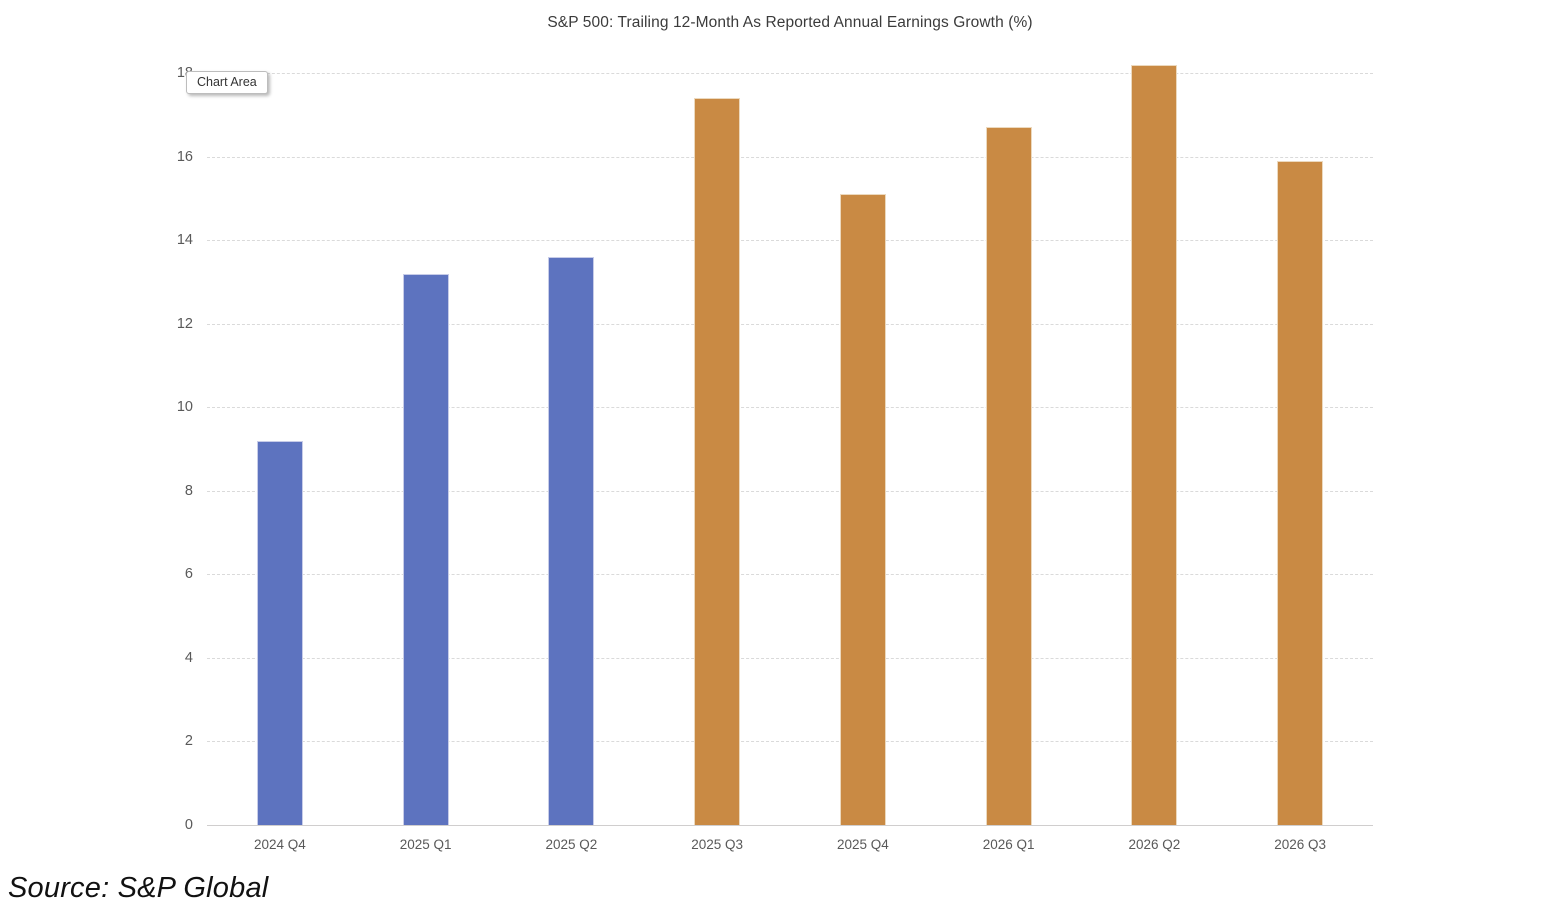  I want to click on bar-2025-q2, so click(571, 540).